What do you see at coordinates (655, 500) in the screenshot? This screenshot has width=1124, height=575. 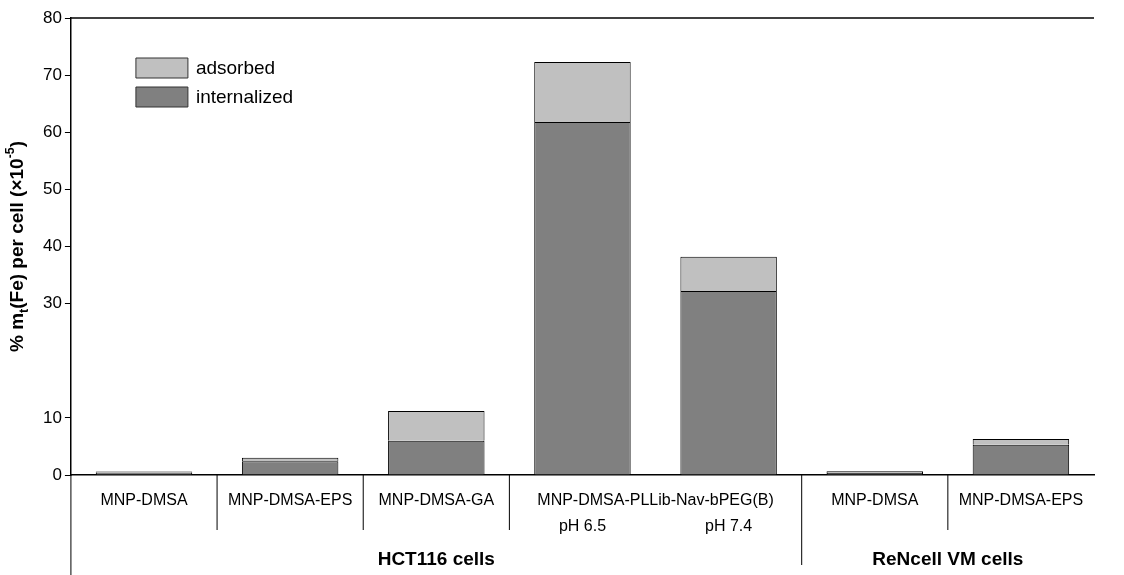 I see `x-tick-label: MNP-DMSA-PLLib-Nav-bPEG(B)` at bounding box center [655, 500].